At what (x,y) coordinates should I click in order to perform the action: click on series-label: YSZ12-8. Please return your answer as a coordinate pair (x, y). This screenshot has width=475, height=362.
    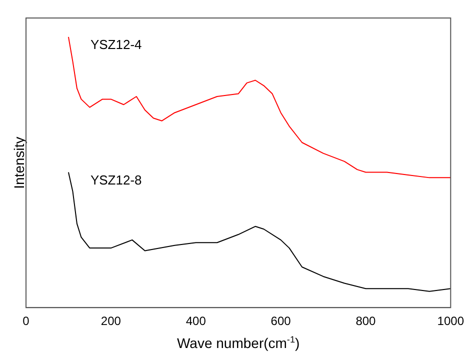
    Looking at the image, I should click on (116, 180).